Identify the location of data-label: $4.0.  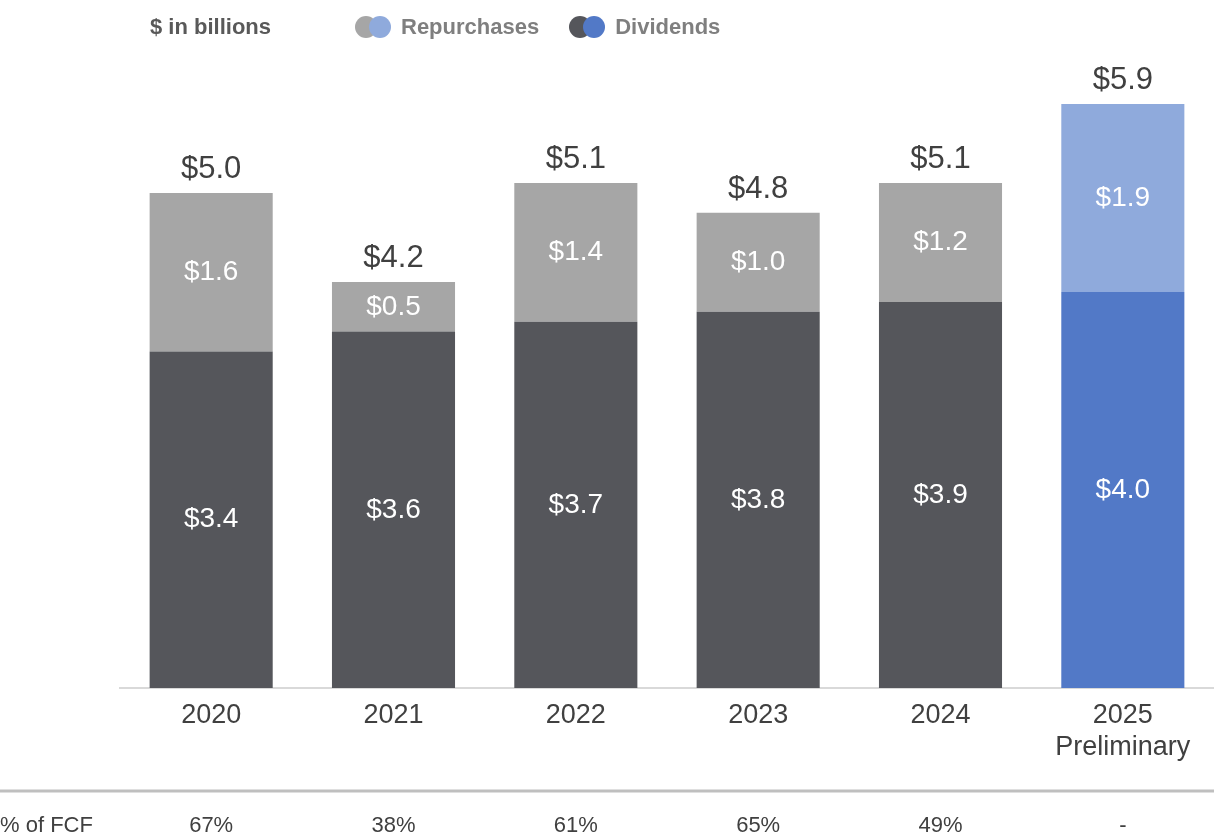
(1123, 488).